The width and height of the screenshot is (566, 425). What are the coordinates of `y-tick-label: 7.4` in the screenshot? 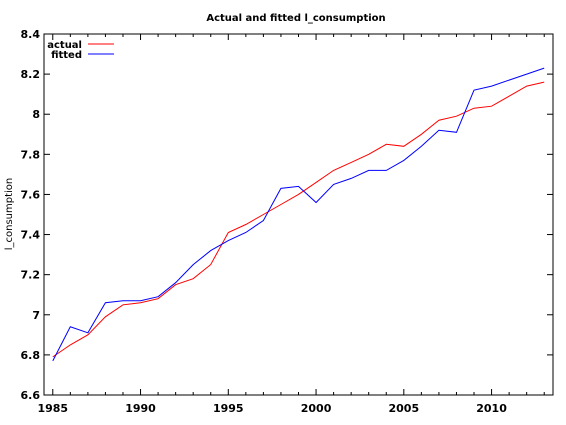 It's located at (31, 235).